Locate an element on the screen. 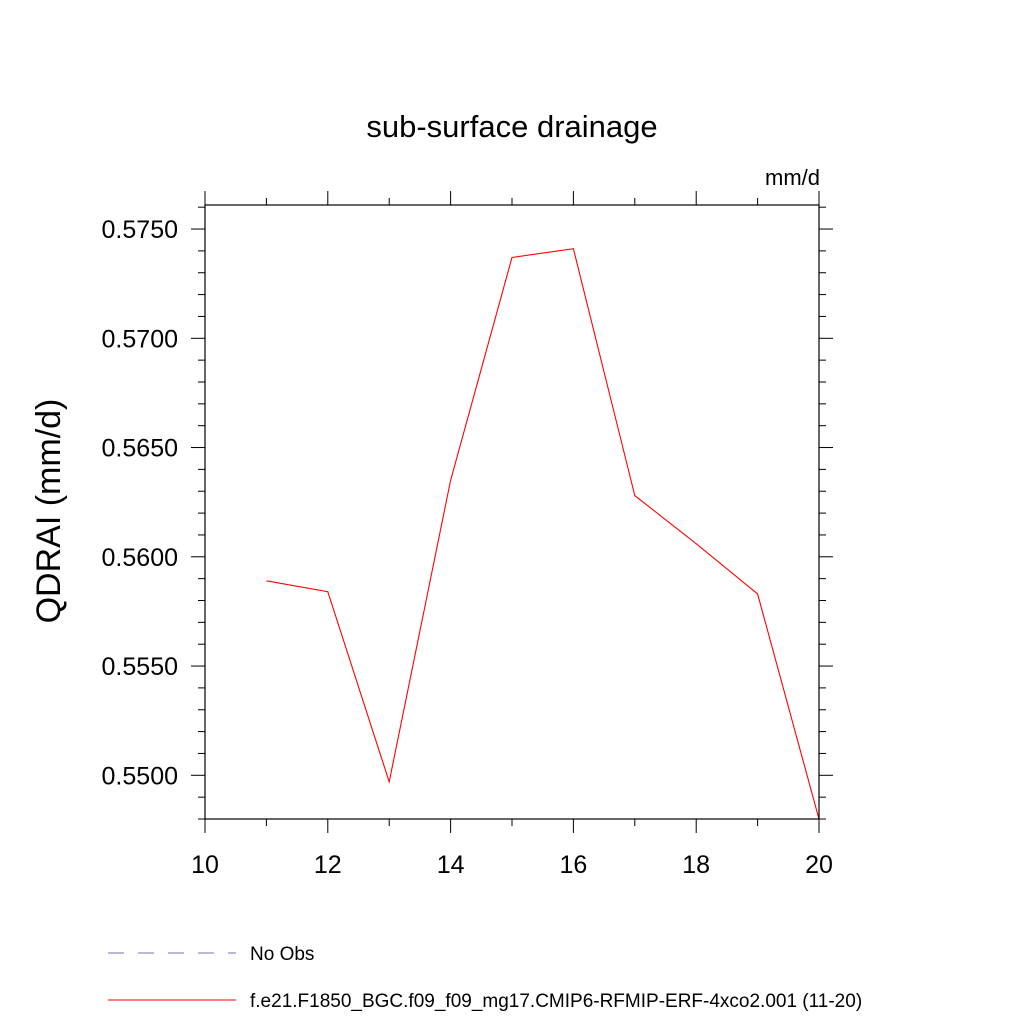 This screenshot has height=1024, width=1024. x-tick-label: 18 is located at coordinates (696, 865).